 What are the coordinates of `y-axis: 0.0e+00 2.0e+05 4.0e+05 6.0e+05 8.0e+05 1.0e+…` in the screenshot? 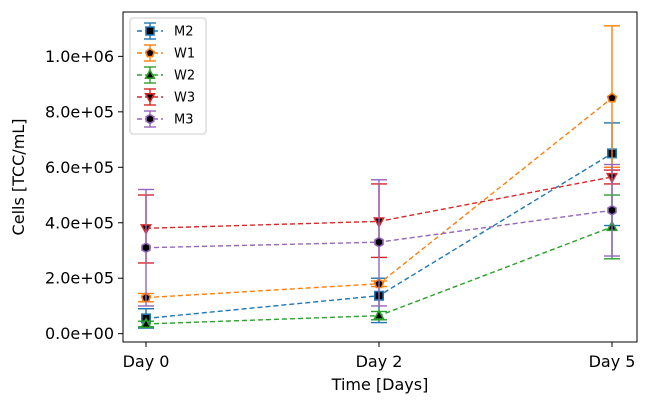 It's located at (84, 195).